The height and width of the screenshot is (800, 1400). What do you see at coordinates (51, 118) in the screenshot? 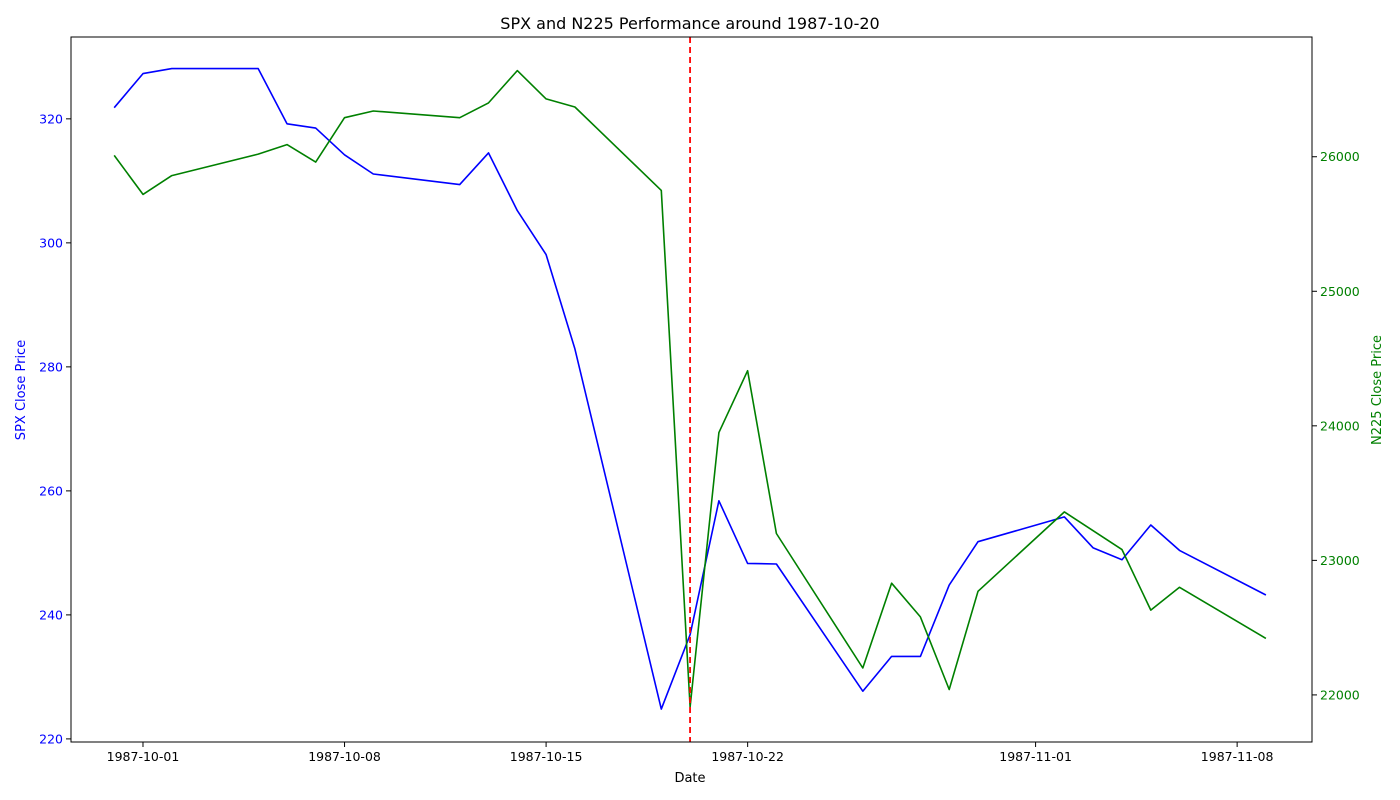
I see `y-left-tick-label: 320` at bounding box center [51, 118].